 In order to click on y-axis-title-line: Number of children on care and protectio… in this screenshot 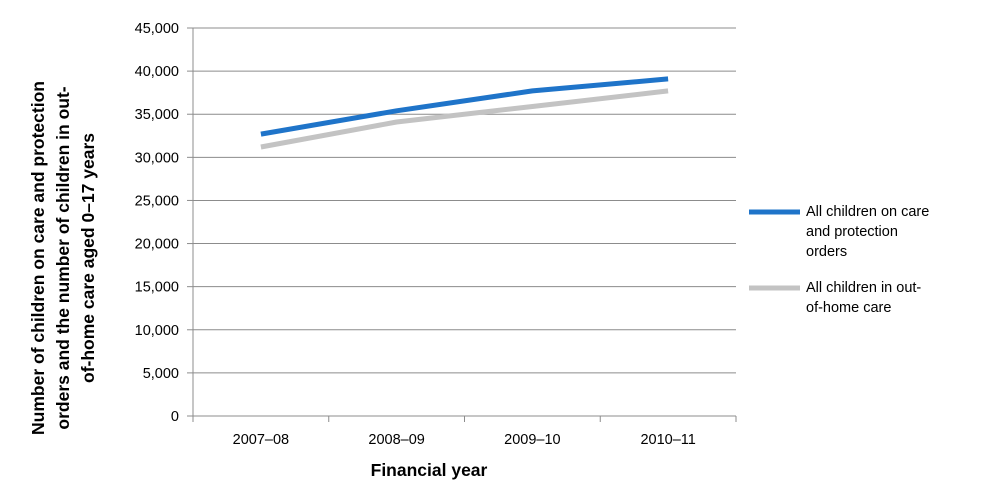, I will do `click(38, 258)`.